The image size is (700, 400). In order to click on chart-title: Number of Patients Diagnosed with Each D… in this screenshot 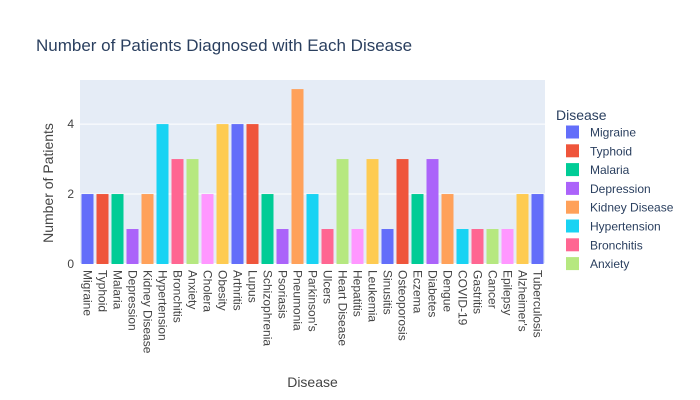, I will do `click(224, 45)`.